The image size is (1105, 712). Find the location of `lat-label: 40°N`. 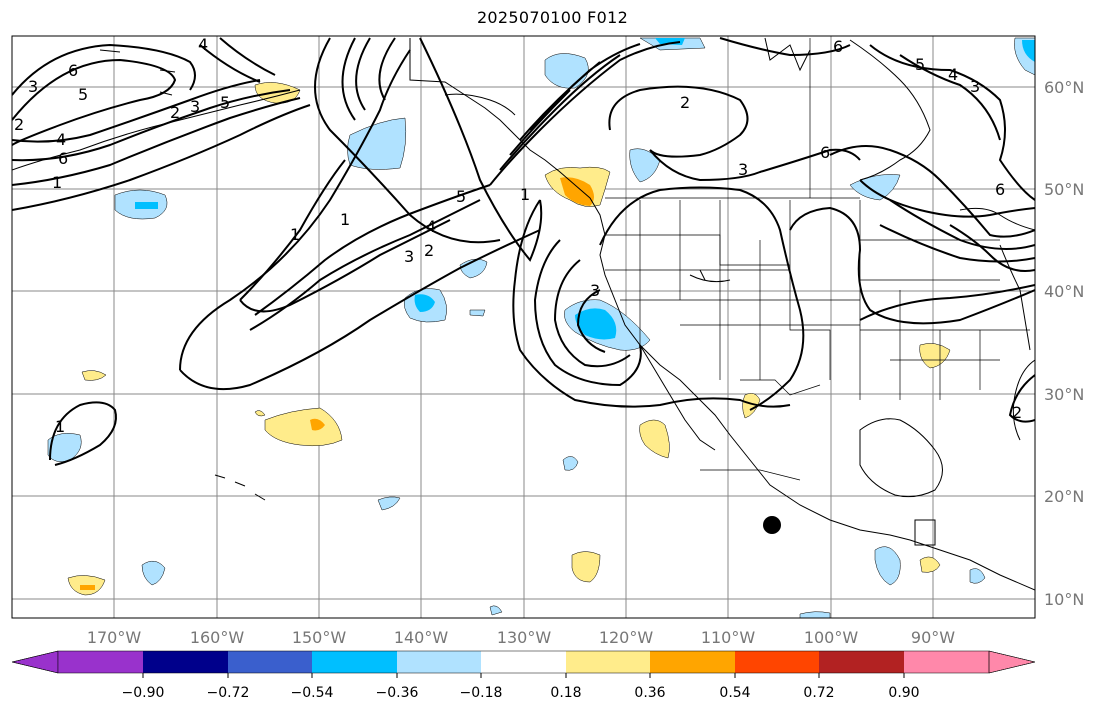

lat-label: 40°N is located at coordinates (1064, 291).